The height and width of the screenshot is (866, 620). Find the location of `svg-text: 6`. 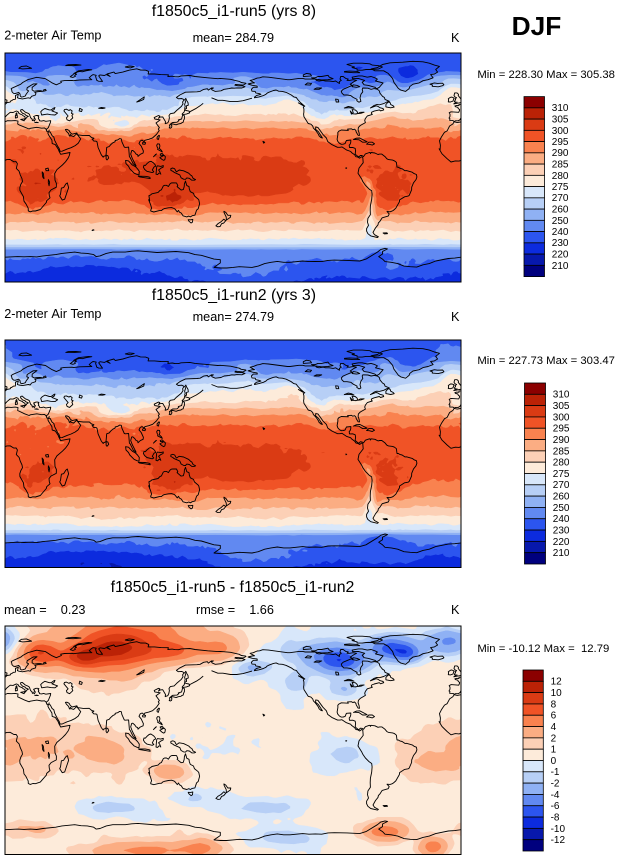

svg-text: 6 is located at coordinates (554, 716).